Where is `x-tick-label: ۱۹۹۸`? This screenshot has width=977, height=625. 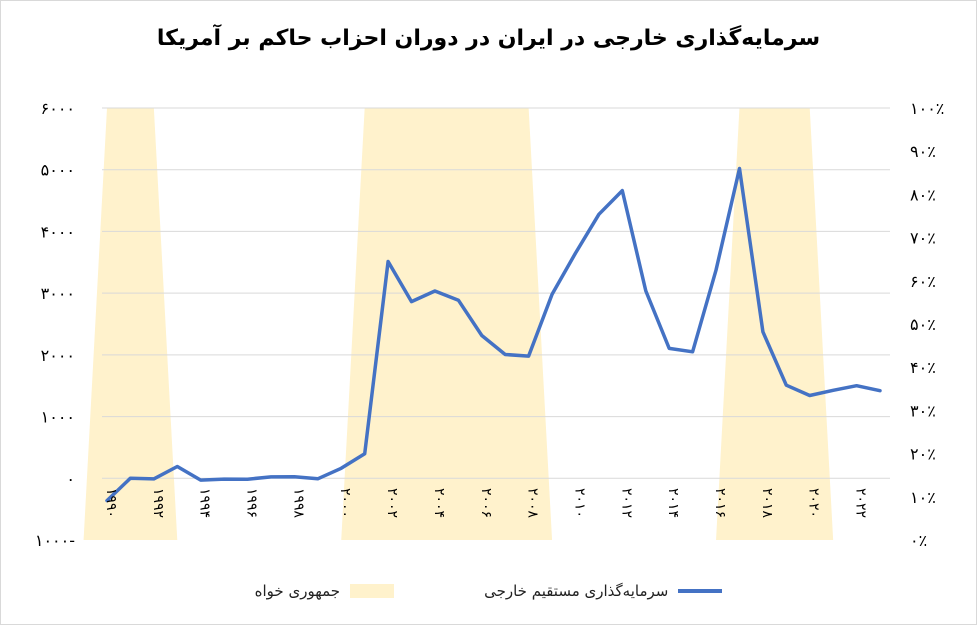 x-tick-label: ۱۹۹۸ is located at coordinates (298, 503).